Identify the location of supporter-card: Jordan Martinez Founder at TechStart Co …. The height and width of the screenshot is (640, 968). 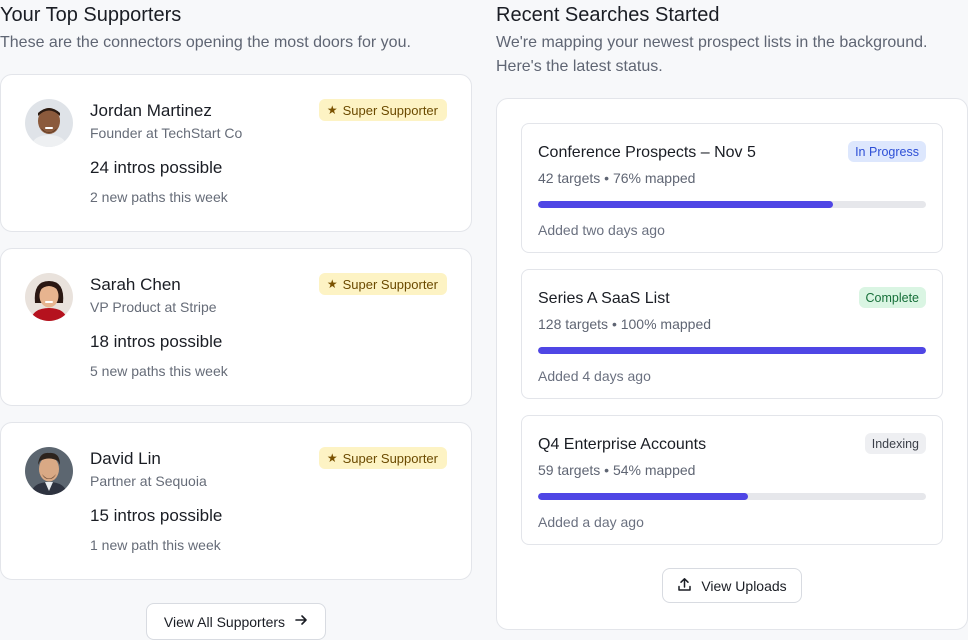
(236, 153).